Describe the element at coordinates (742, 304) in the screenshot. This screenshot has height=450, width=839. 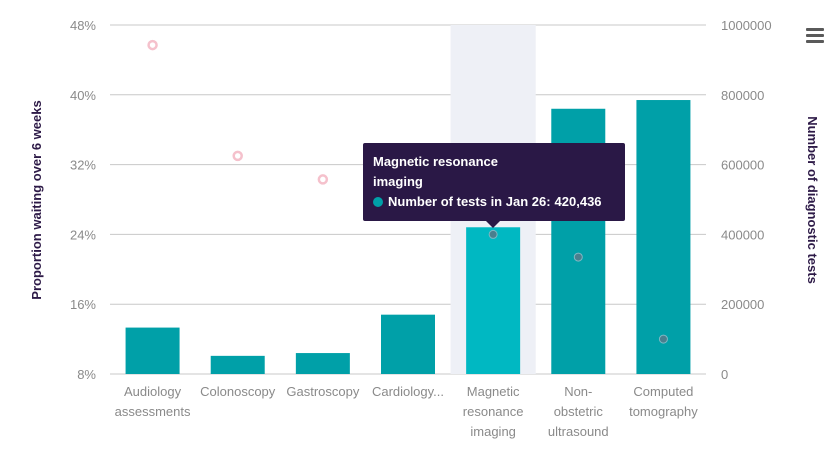
I see `right-tick-label: 200000` at that location.